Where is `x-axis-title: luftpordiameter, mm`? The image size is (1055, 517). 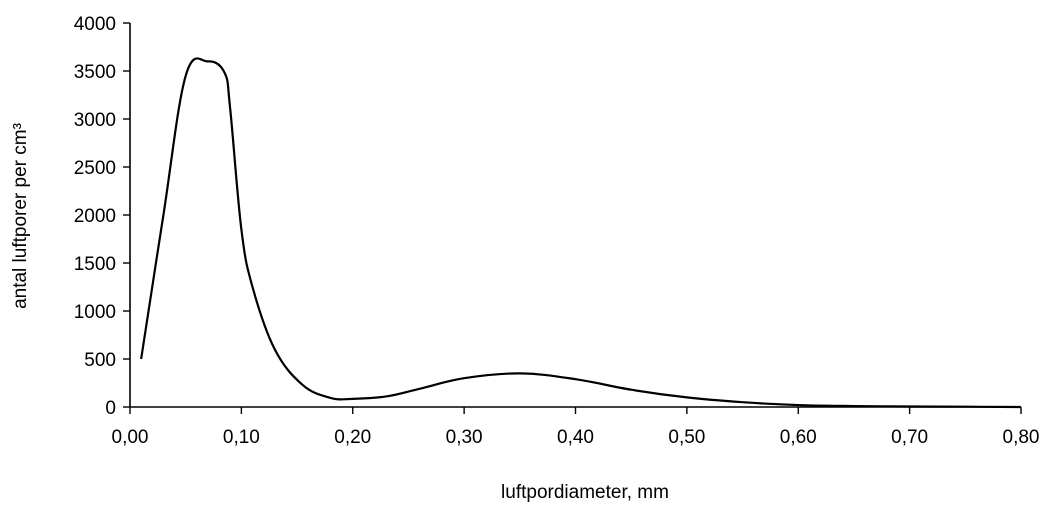 x-axis-title: luftpordiameter, mm is located at coordinates (585, 492).